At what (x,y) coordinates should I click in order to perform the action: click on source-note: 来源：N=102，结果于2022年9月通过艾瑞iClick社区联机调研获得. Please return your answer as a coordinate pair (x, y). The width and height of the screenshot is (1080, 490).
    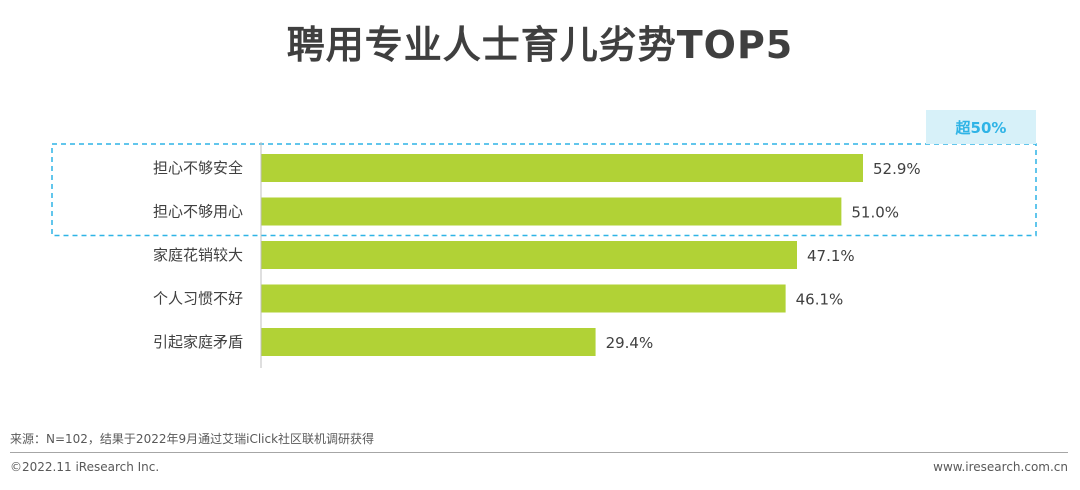
    Looking at the image, I should click on (192, 439).